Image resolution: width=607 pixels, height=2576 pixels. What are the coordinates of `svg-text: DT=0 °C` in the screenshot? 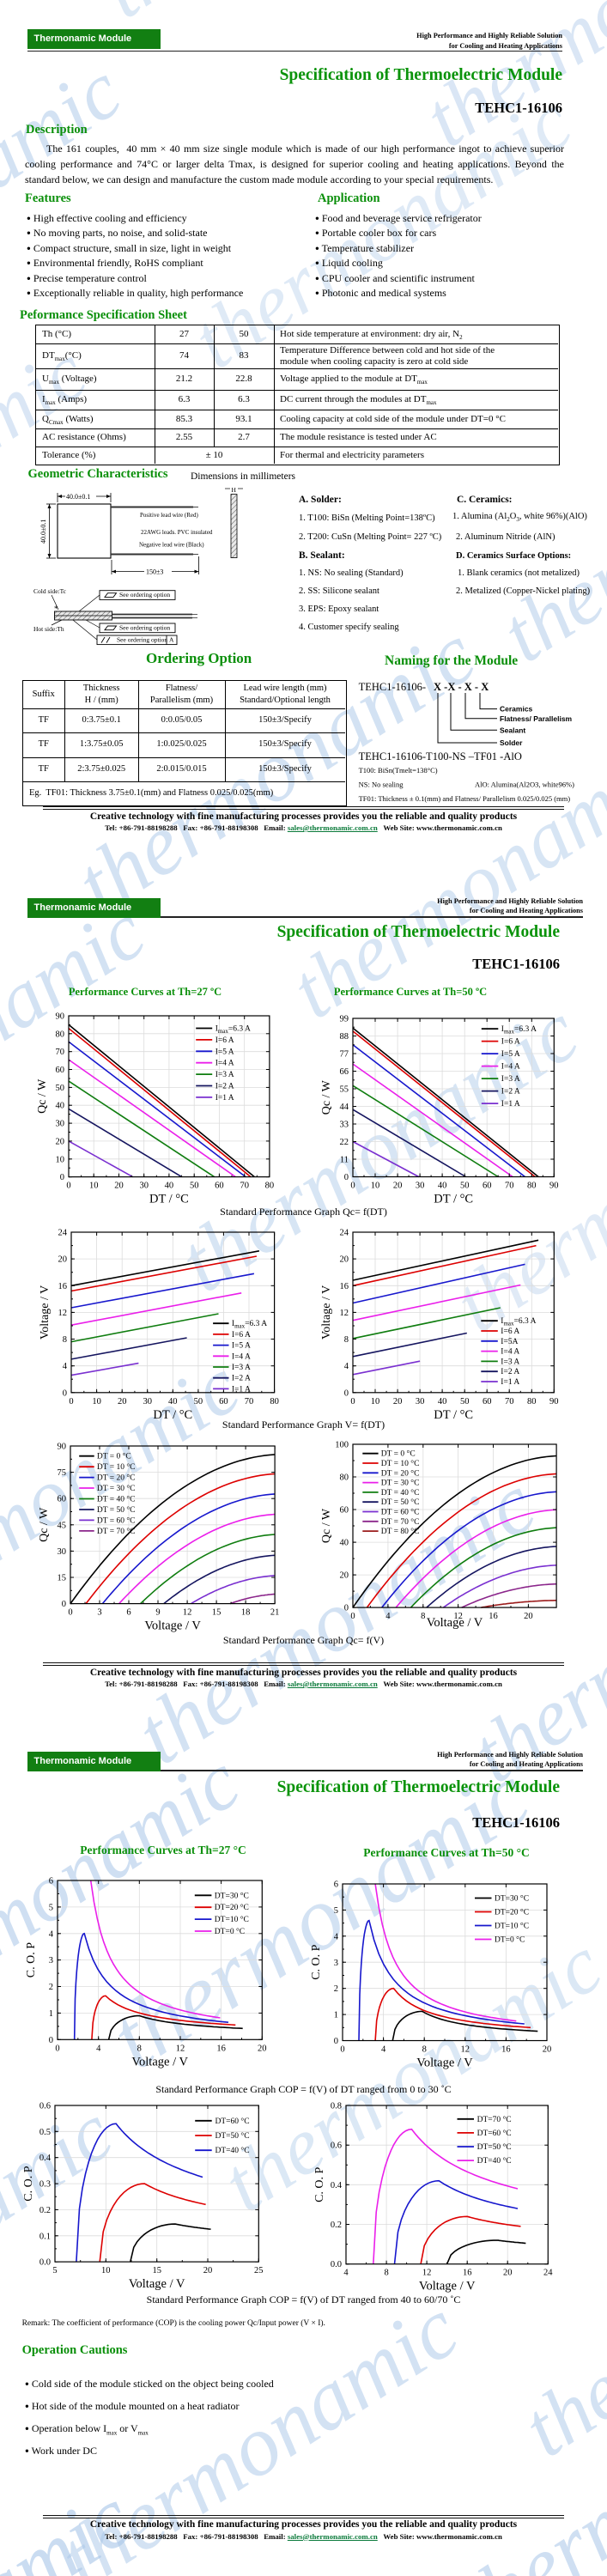 It's located at (230, 1931).